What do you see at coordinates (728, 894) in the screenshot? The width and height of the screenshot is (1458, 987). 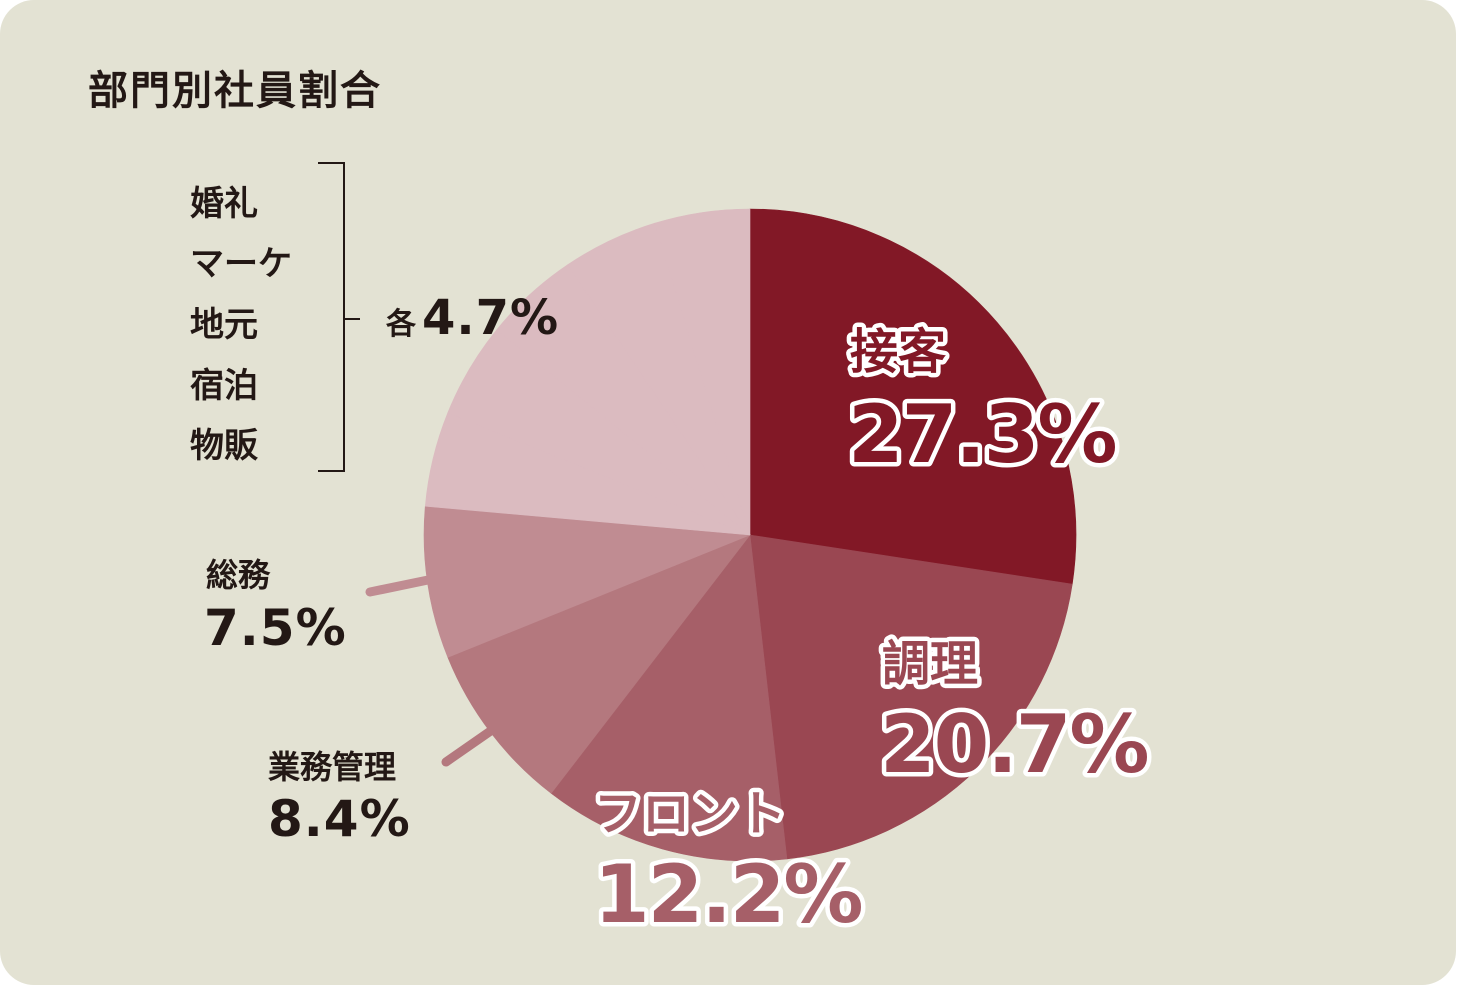 I see `slice-label-value-2: 12.2%` at bounding box center [728, 894].